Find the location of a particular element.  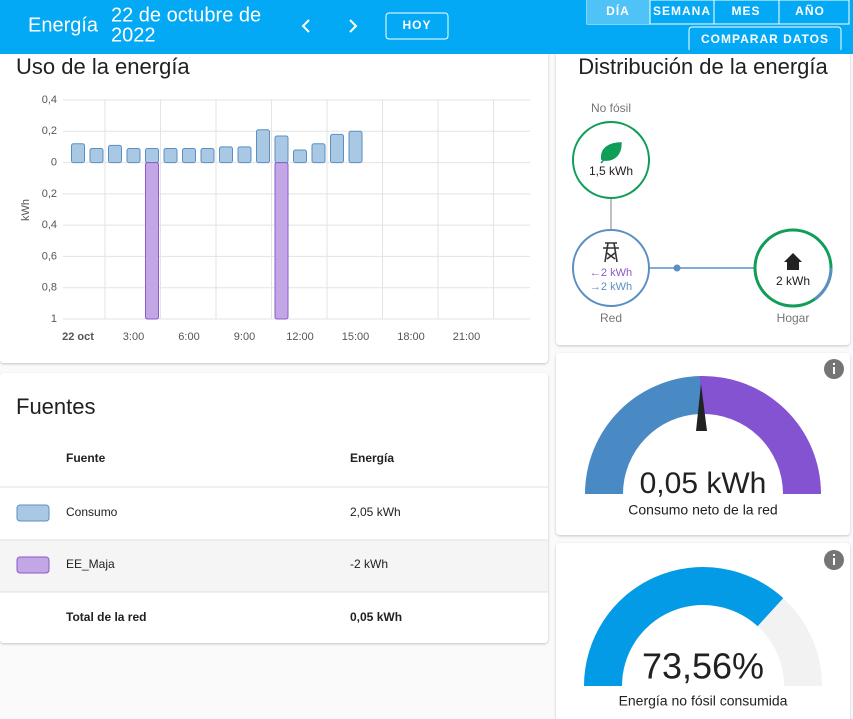

grid-consumption: →2 kWh is located at coordinates (611, 287).